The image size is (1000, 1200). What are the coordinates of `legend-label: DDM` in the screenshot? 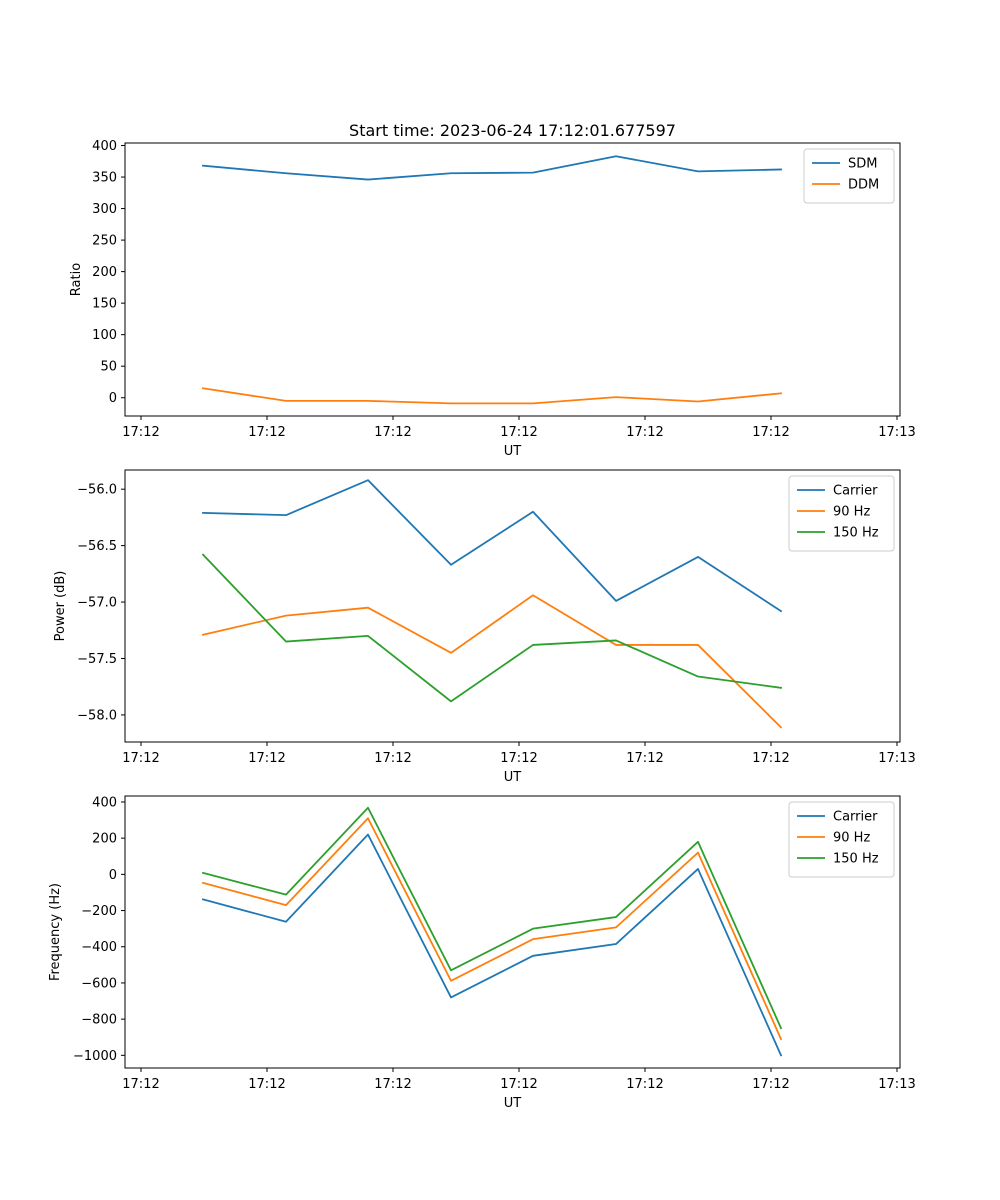 It's located at (863, 185).